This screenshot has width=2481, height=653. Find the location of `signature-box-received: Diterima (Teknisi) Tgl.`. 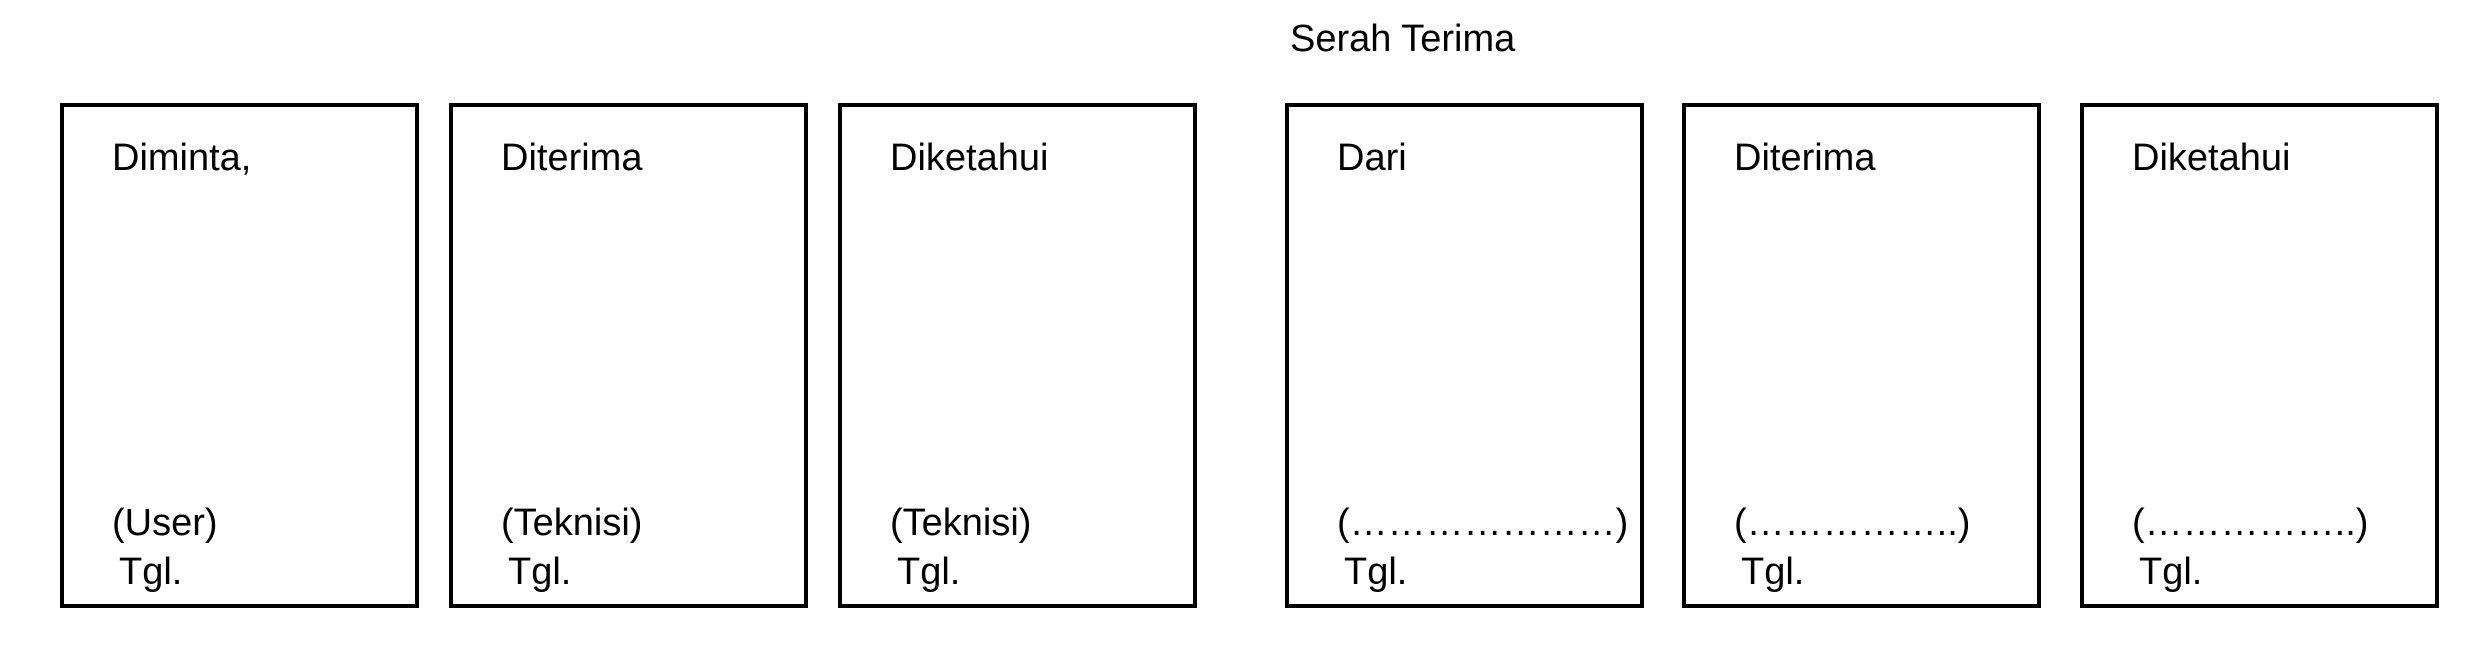

signature-box-received: Diterima (Teknisi) Tgl. is located at coordinates (628, 355).